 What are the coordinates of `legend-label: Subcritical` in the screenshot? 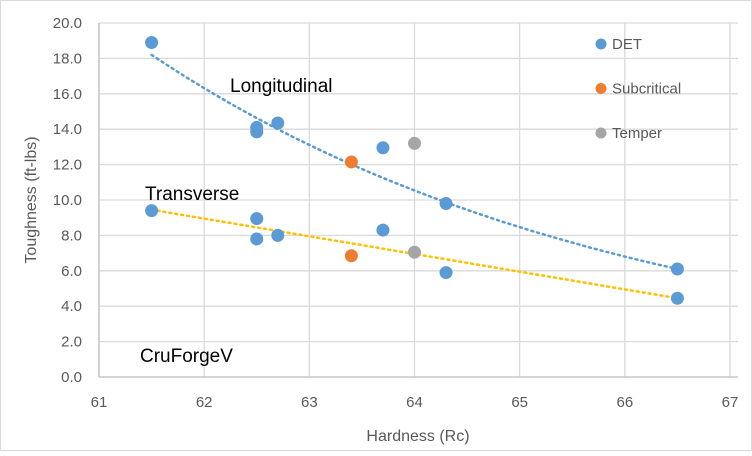 It's located at (646, 89).